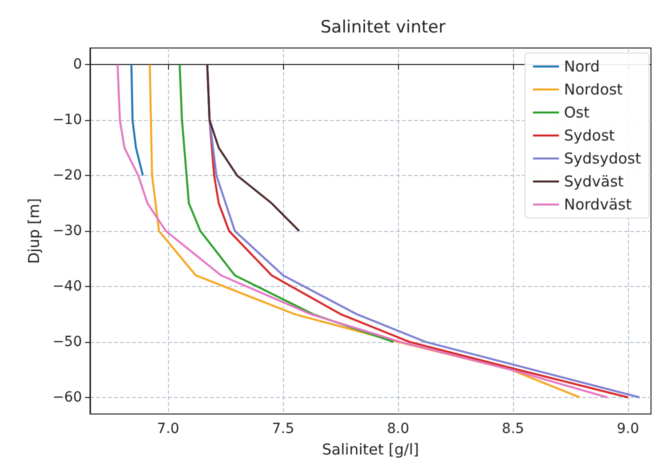 Image resolution: width=663 pixels, height=476 pixels. I want to click on legend-label: Nord, so click(582, 67).